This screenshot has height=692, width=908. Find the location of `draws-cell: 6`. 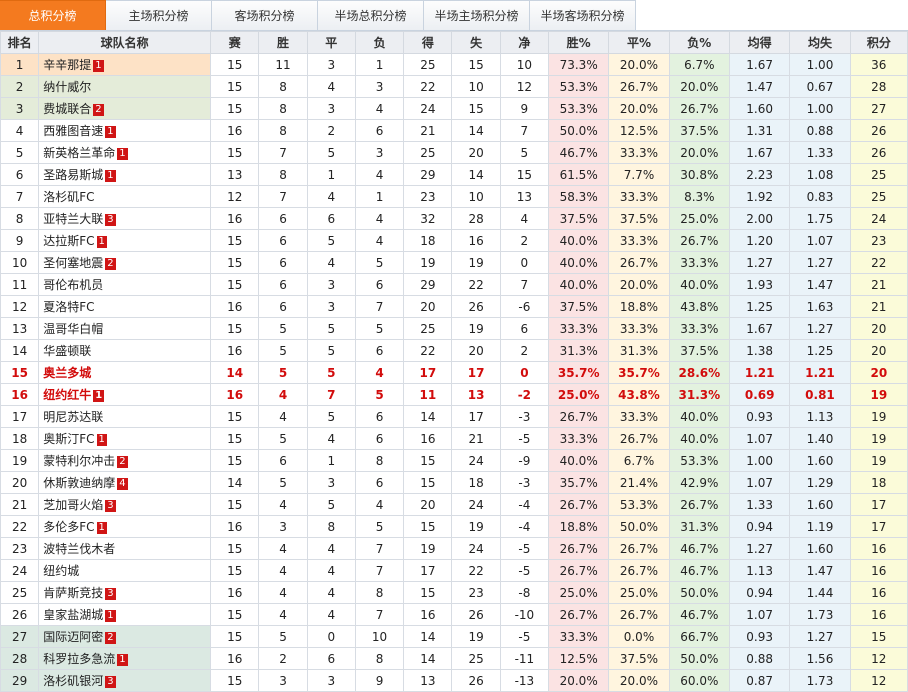

draws-cell: 6 is located at coordinates (331, 218).